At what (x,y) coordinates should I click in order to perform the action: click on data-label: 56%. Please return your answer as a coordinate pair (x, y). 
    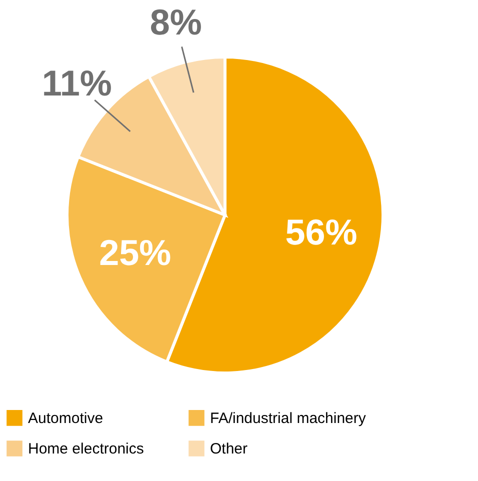
    Looking at the image, I should click on (321, 231).